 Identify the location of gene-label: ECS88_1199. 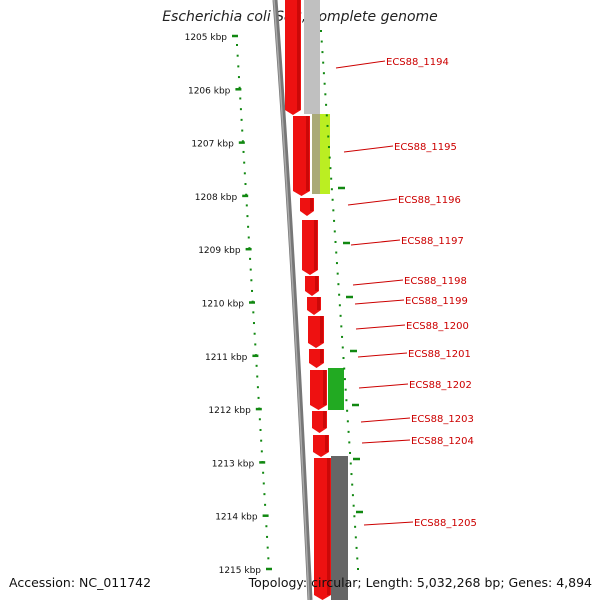
(436, 301).